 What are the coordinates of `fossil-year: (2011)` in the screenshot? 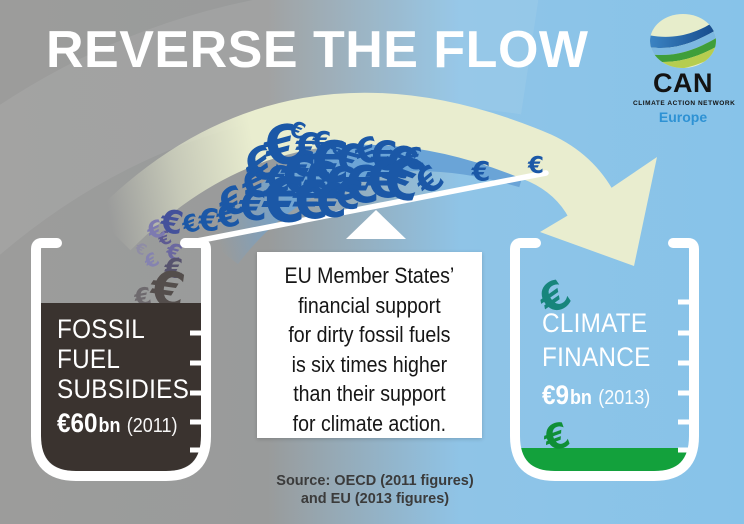 It's located at (152, 426).